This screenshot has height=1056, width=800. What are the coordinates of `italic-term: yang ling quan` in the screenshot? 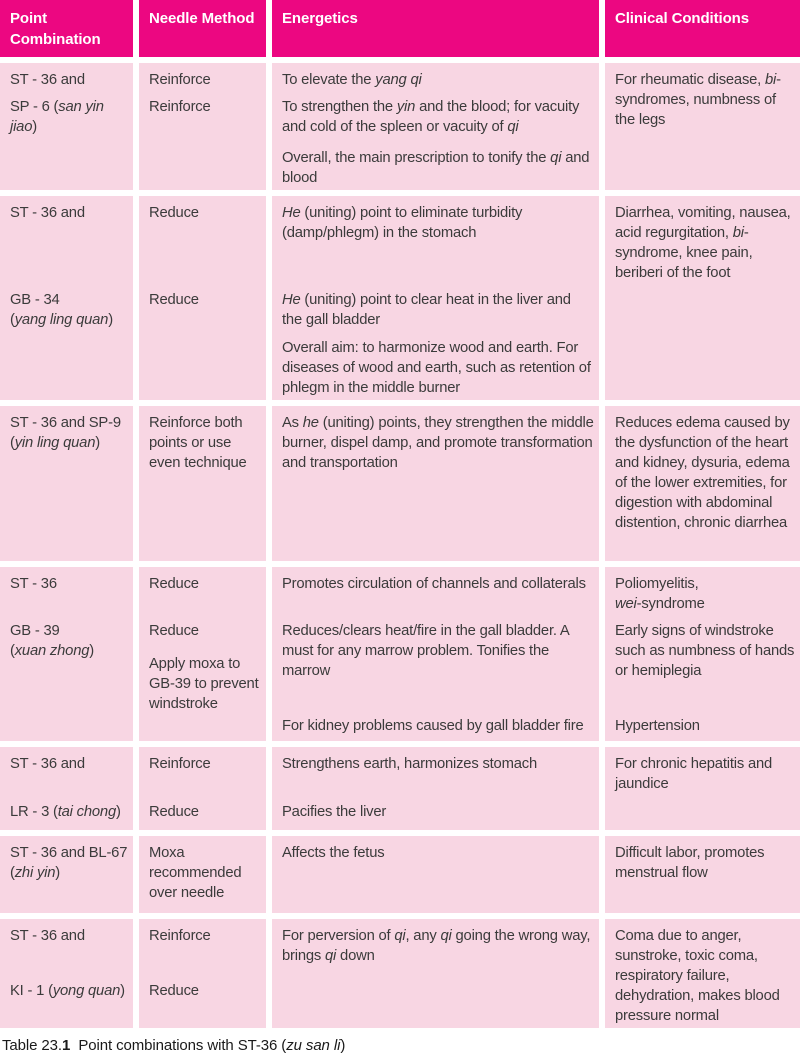 It's located at (61, 320).